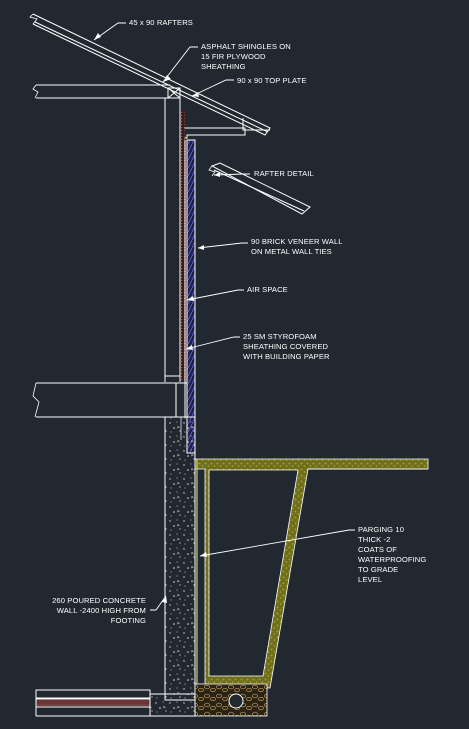  Describe the element at coordinates (267, 289) in the screenshot. I see `label-air-space: AIR SPACE` at that location.